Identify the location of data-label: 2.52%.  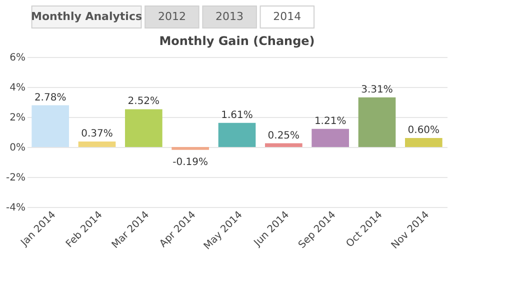
(144, 102).